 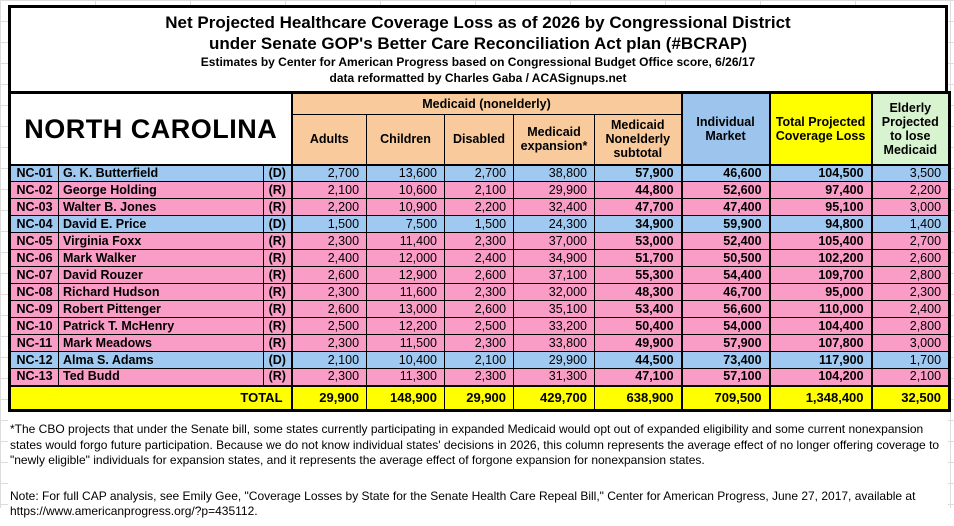 I want to click on value-cell-total: 102,200, so click(x=820, y=258).